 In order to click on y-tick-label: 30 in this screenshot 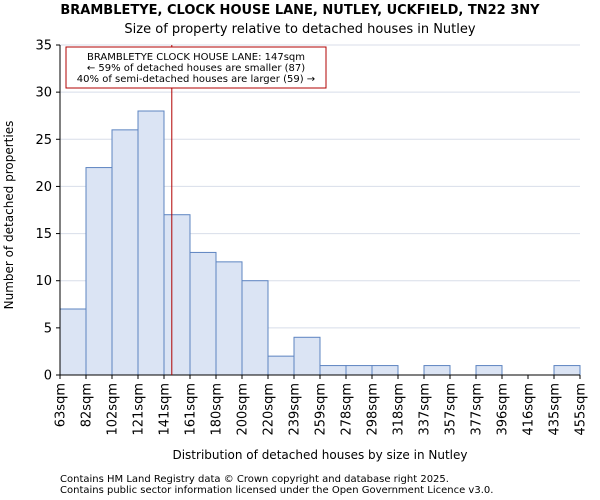, I will do `click(43, 93)`.